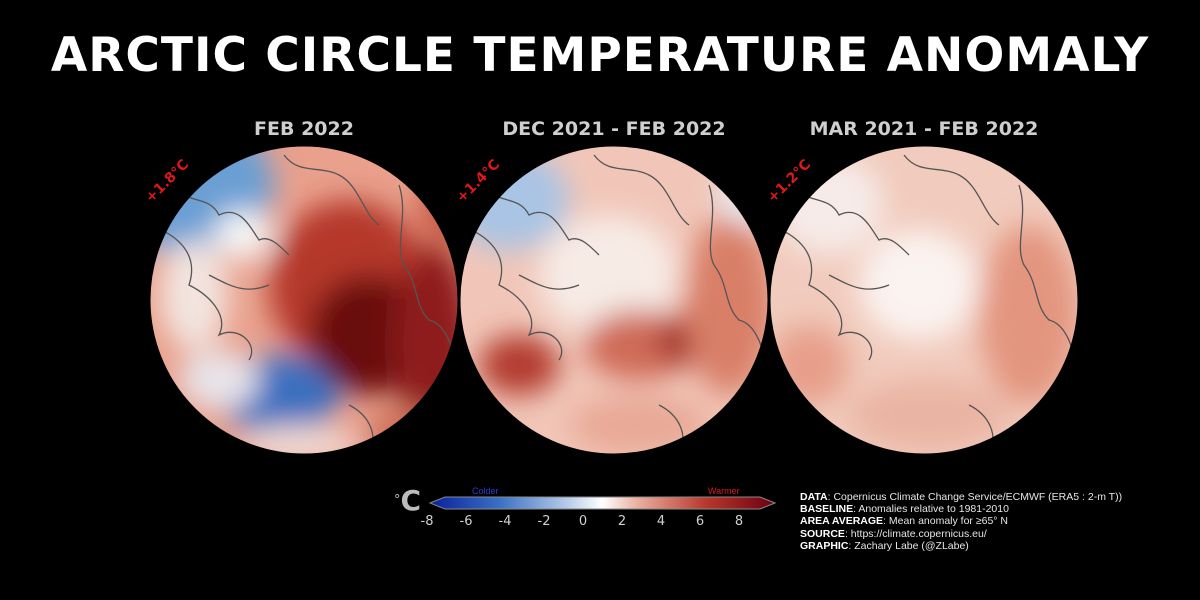  Describe the element at coordinates (931, 509) in the screenshot. I see `info-baseline-value: : Anomalies relative to 1981-2010` at that location.